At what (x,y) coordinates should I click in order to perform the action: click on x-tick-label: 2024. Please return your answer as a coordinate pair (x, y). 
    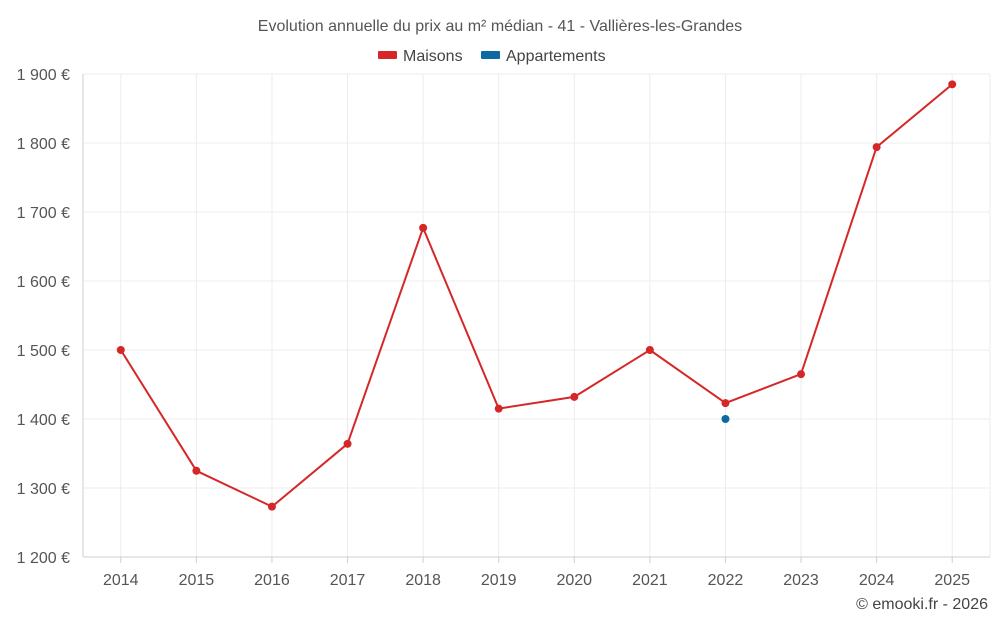
    Looking at the image, I should click on (877, 580).